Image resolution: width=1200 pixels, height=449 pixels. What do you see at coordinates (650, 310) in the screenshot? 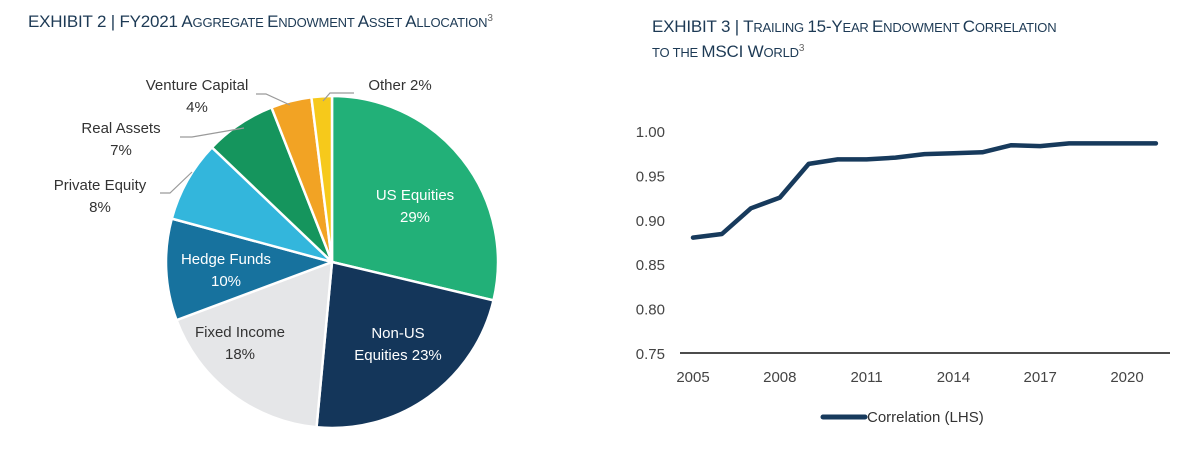
I see `y-tick-label: 0.80` at bounding box center [650, 310].